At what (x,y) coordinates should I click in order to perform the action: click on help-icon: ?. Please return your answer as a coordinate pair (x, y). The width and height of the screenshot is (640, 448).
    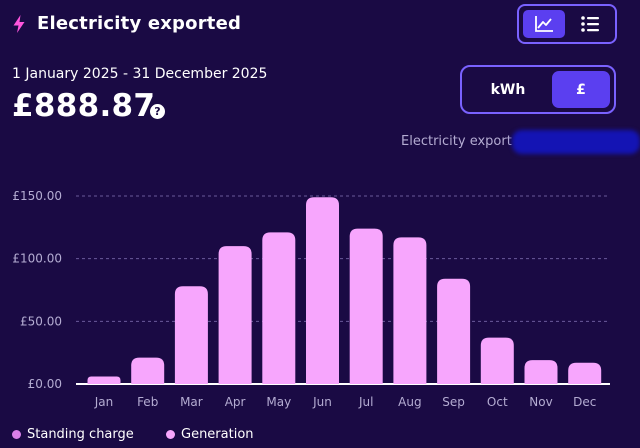
    Looking at the image, I should click on (157, 111).